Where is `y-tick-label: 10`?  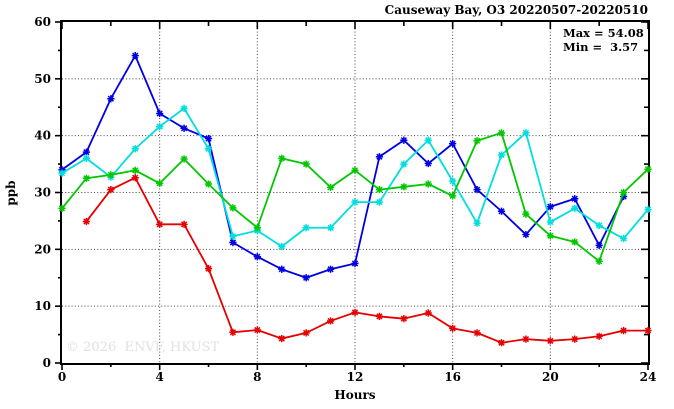 y-tick-label: 10 is located at coordinates (42, 306).